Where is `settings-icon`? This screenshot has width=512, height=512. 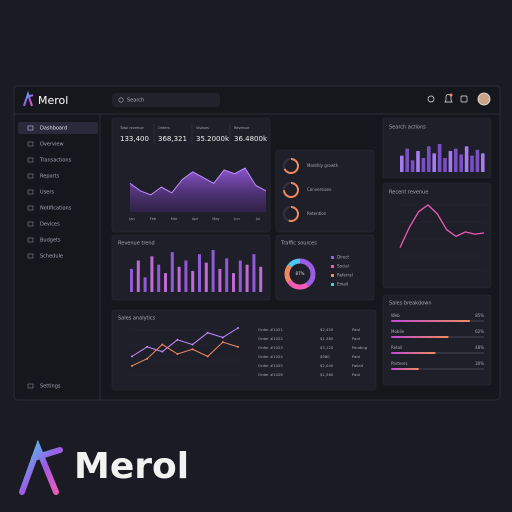
settings-icon is located at coordinates (30, 386).